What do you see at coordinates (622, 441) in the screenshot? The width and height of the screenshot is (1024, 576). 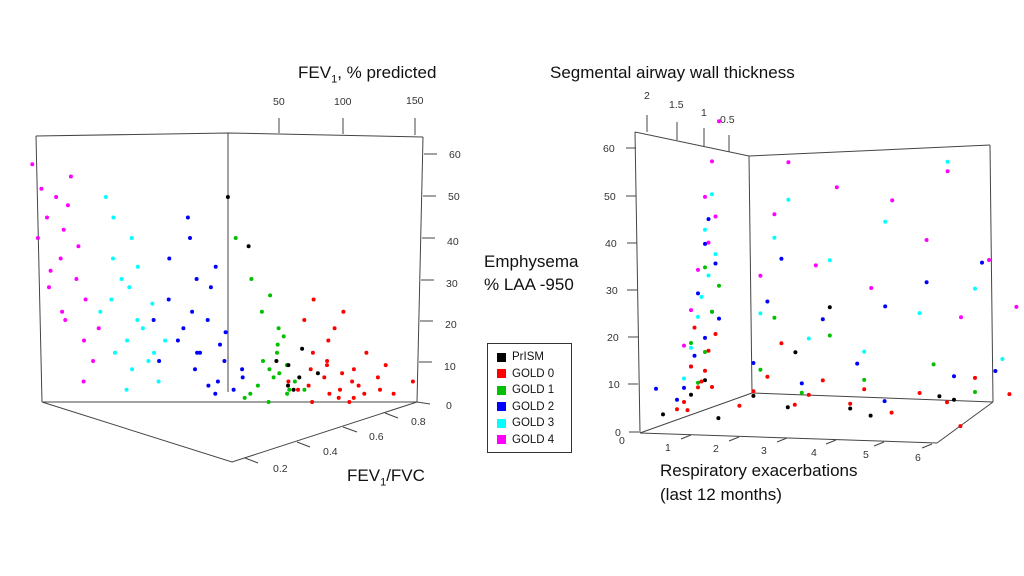 I see `tick-label: 0` at bounding box center [622, 441].